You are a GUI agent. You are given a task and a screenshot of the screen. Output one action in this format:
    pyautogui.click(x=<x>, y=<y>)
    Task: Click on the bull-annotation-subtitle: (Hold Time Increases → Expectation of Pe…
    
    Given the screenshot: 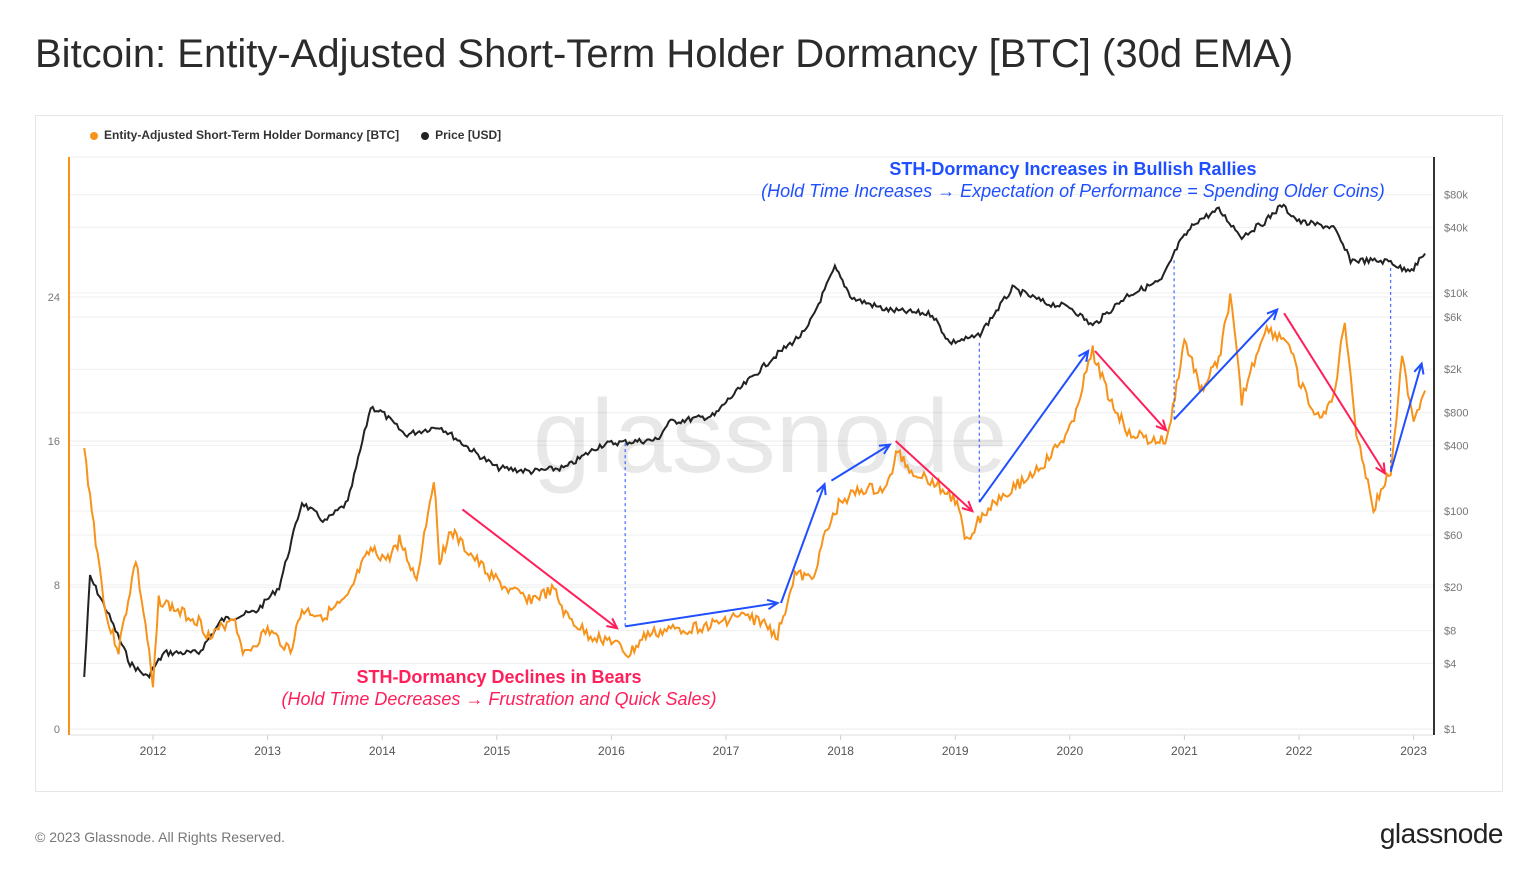 What is the action you would take?
    pyautogui.click(x=1073, y=191)
    